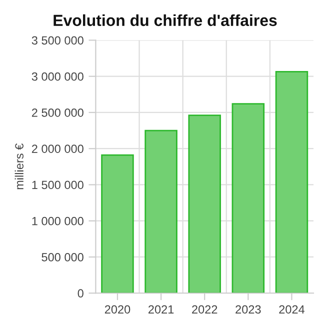  What do you see at coordinates (58, 221) in the screenshot?
I see `y-tick-label: 1 000 000` at bounding box center [58, 221].